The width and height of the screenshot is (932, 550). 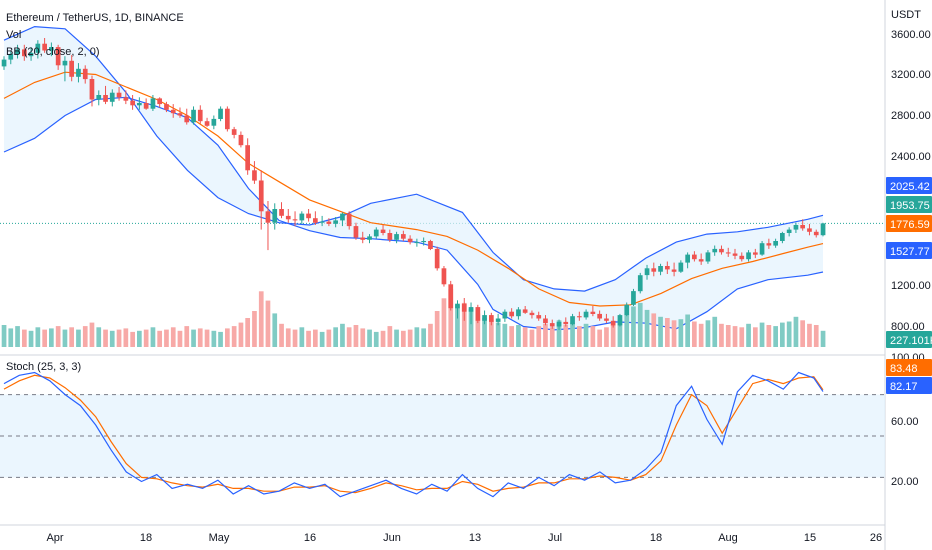 I want to click on time-axis-tick: 18, so click(x=656, y=538).